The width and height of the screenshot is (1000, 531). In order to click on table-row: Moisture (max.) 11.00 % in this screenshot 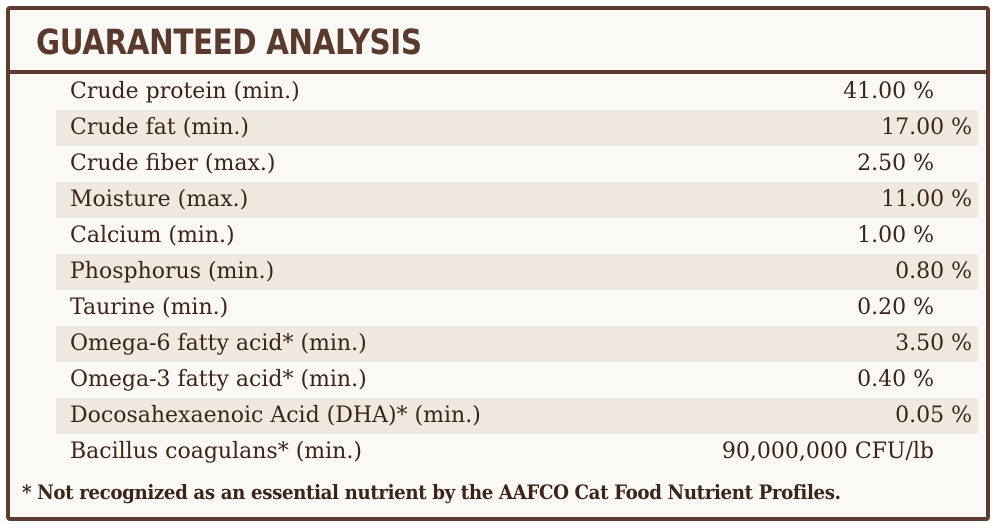, I will do `click(517, 200)`.